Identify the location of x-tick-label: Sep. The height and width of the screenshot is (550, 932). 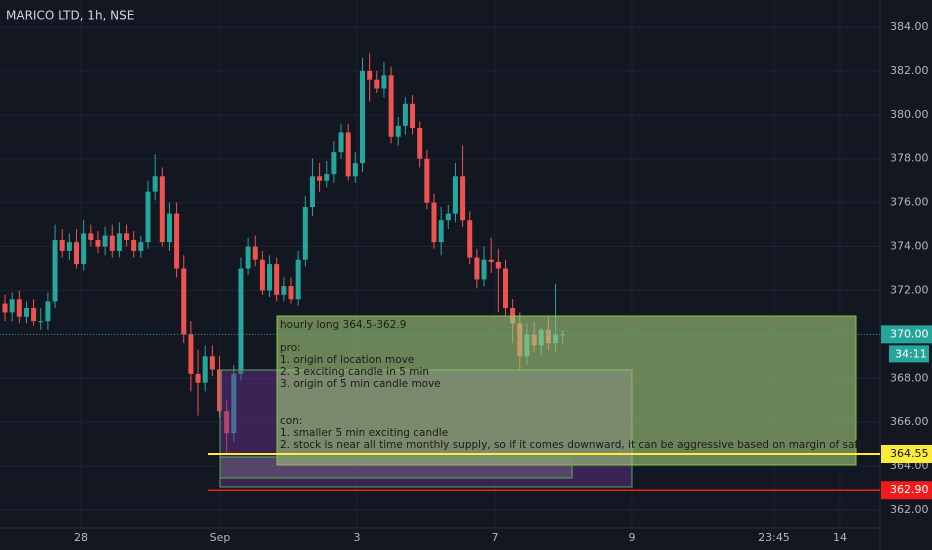
(220, 537).